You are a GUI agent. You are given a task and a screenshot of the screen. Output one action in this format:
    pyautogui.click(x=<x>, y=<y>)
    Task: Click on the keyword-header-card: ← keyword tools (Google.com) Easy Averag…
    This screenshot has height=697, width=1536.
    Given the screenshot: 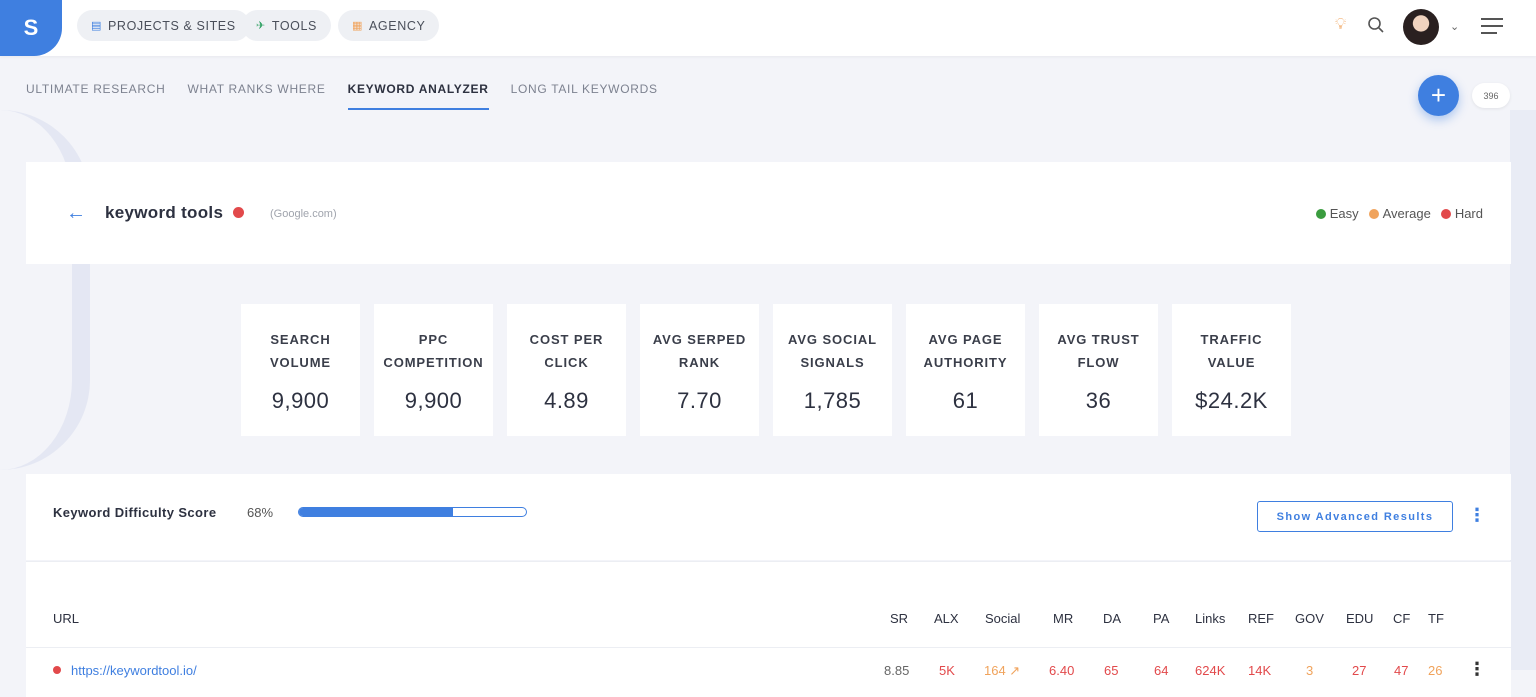 What is the action you would take?
    pyautogui.click(x=768, y=213)
    